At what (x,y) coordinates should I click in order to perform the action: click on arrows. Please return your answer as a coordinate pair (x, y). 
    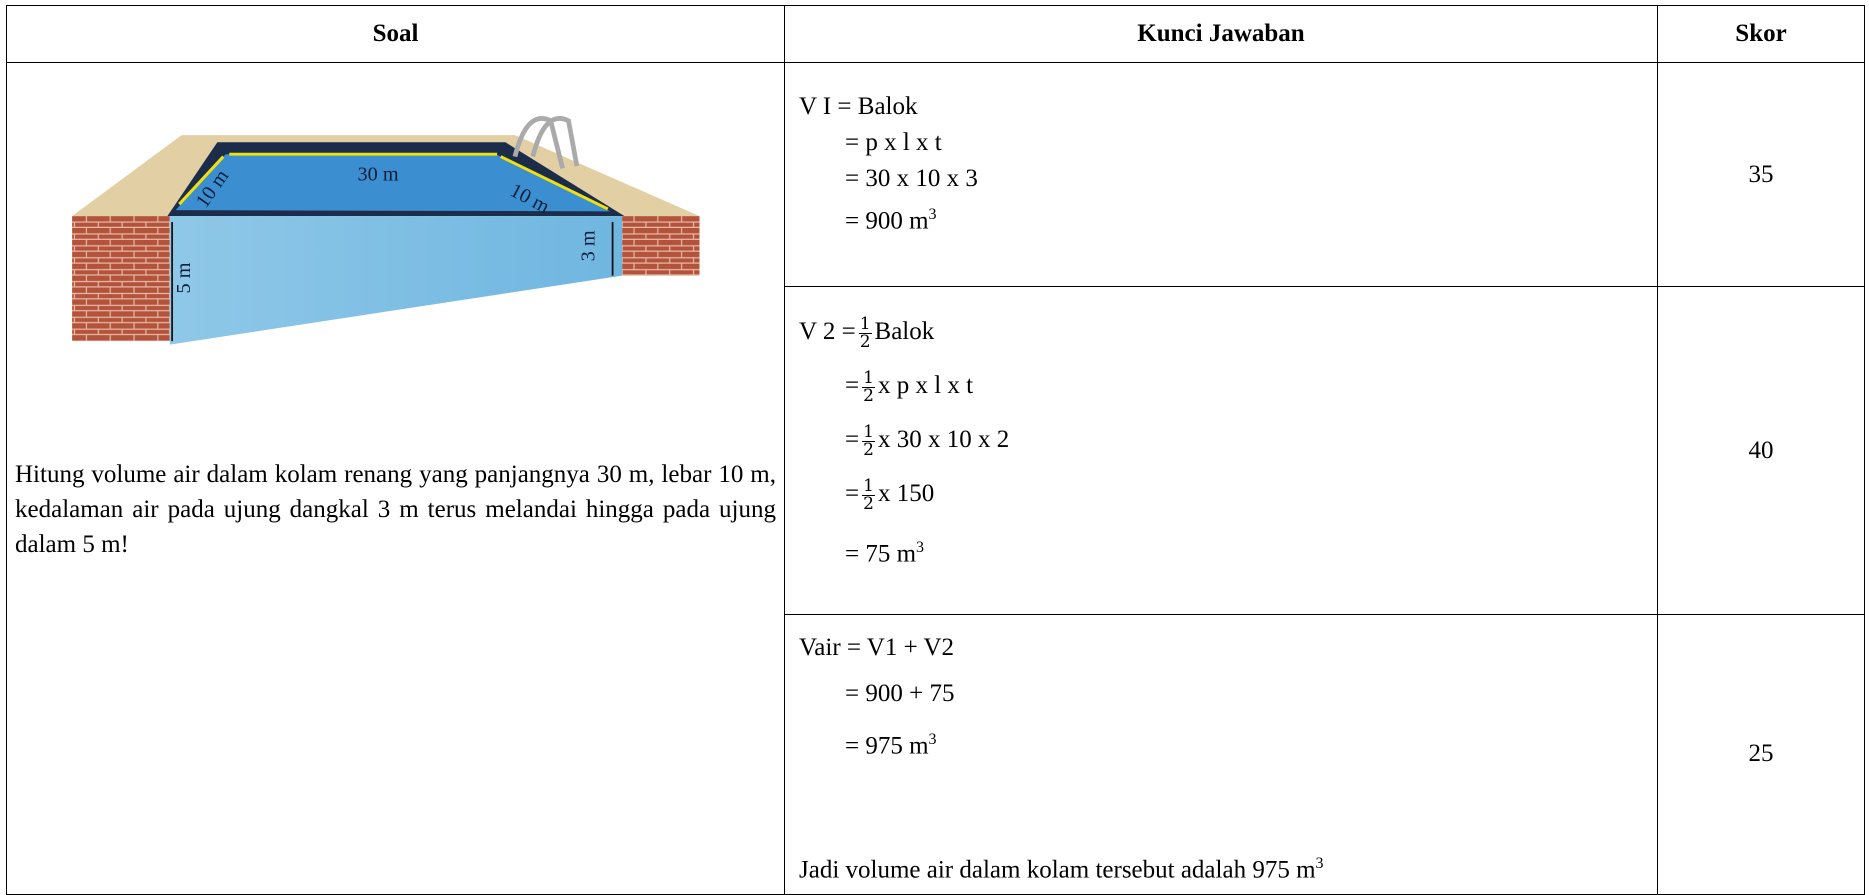
    Looking at the image, I should click on (393, 181).